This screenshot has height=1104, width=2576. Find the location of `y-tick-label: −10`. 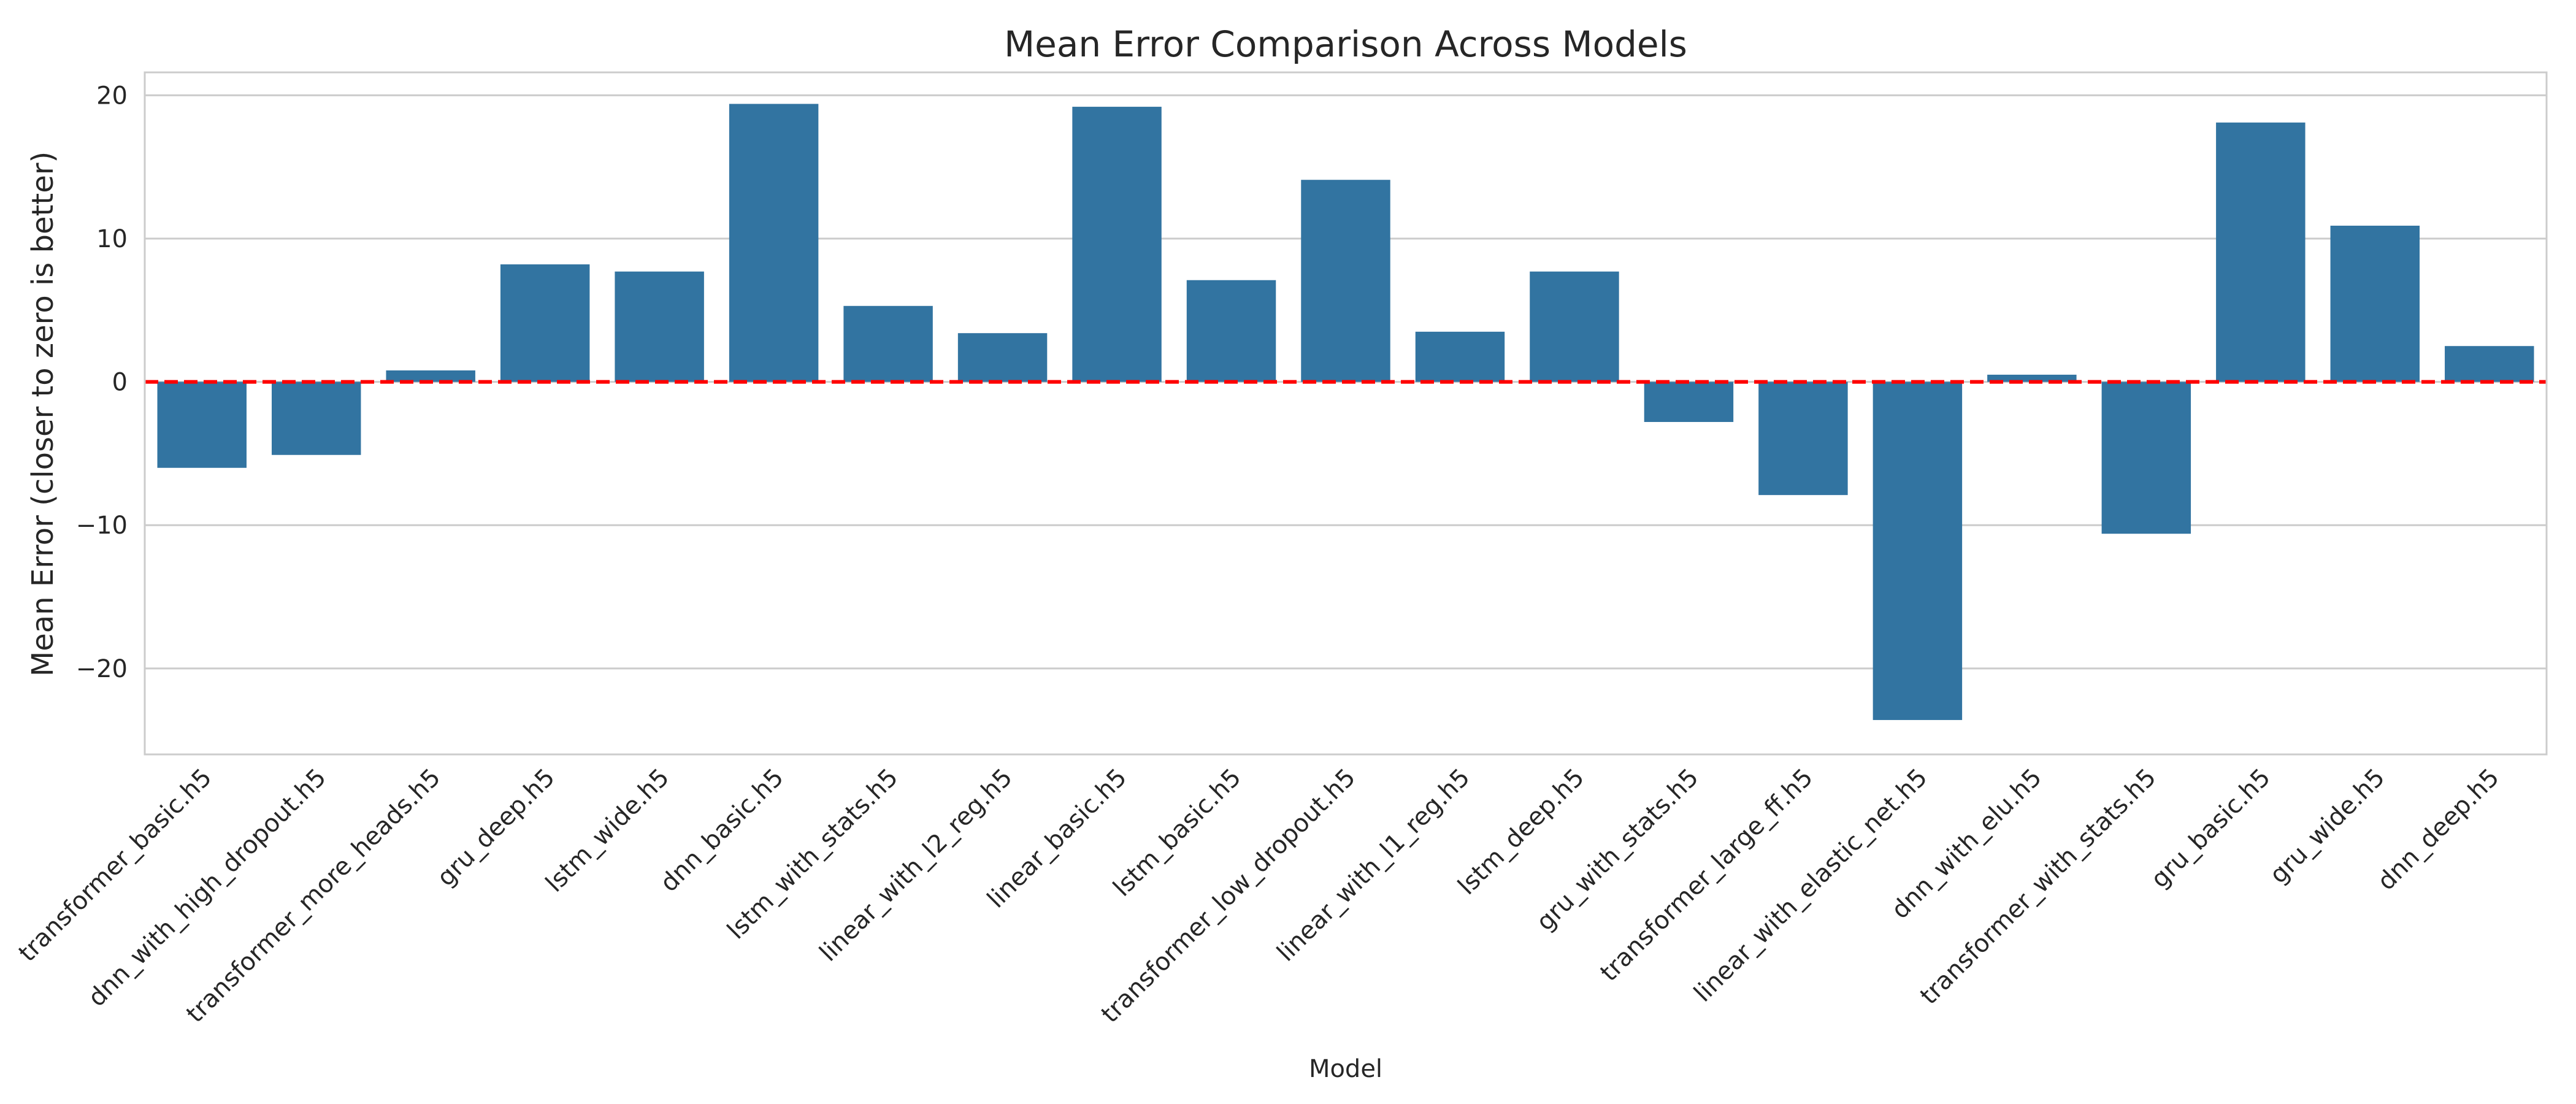

y-tick-label: −10 is located at coordinates (102, 526).